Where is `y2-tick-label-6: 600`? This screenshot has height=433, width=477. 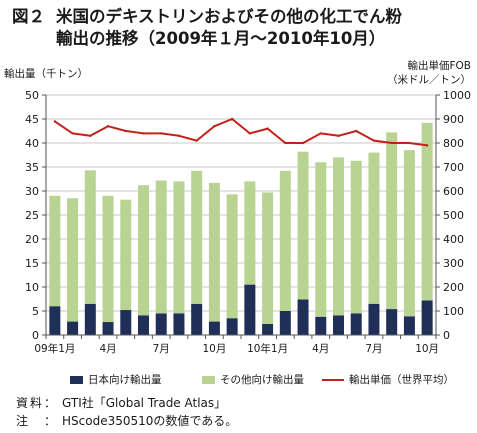
y2-tick-label-6: 600 is located at coordinates (453, 191).